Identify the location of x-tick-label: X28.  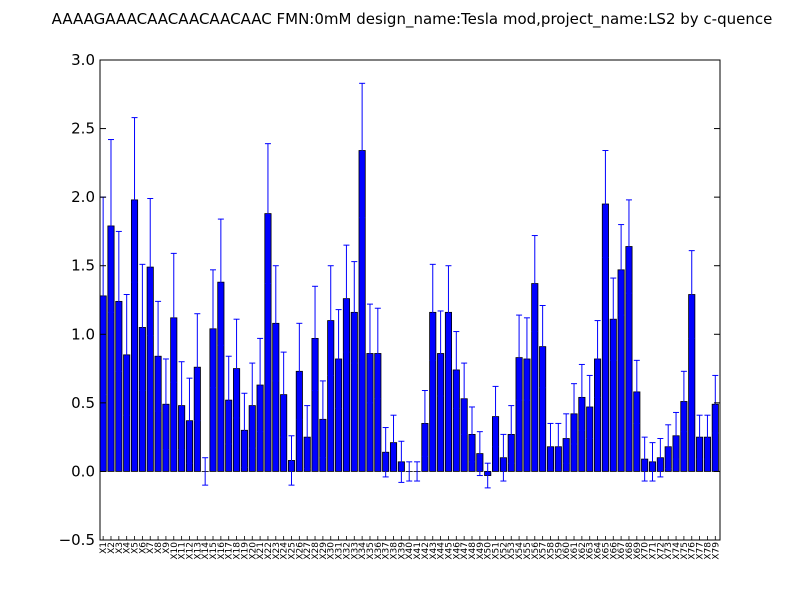
(316, 551).